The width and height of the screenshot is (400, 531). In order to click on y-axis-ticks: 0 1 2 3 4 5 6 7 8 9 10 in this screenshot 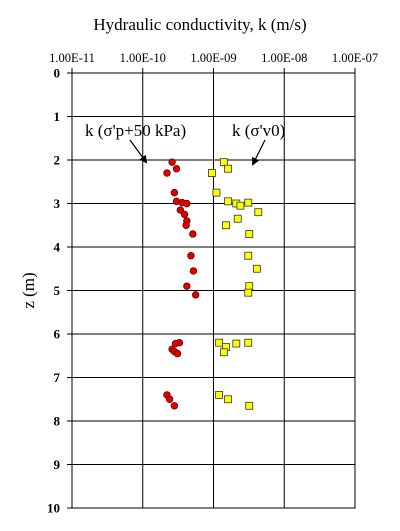, I will do `click(59, 291)`.